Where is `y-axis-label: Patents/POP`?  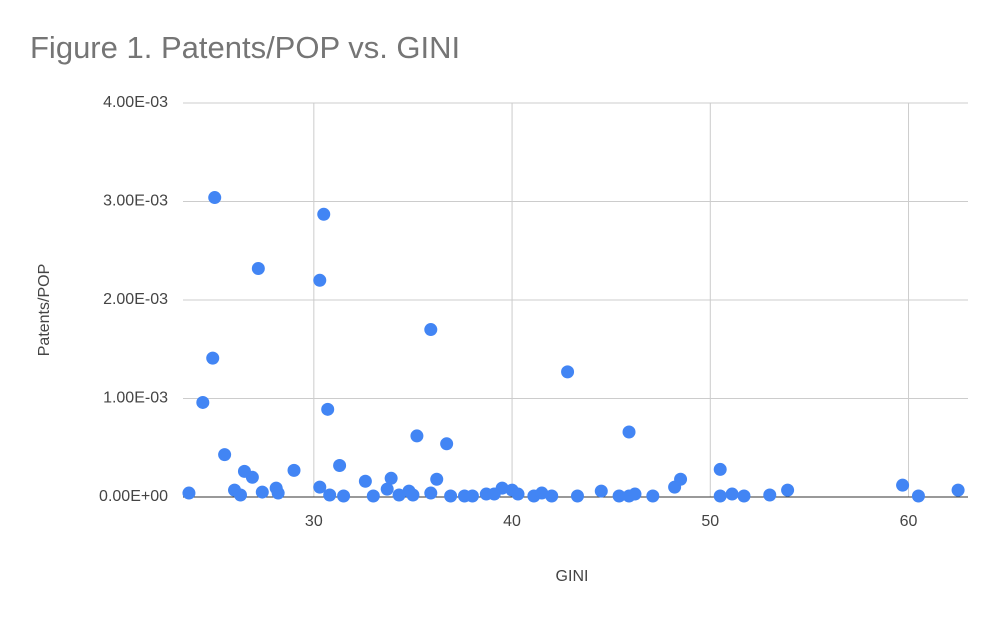 y-axis-label: Patents/POP is located at coordinates (44, 310).